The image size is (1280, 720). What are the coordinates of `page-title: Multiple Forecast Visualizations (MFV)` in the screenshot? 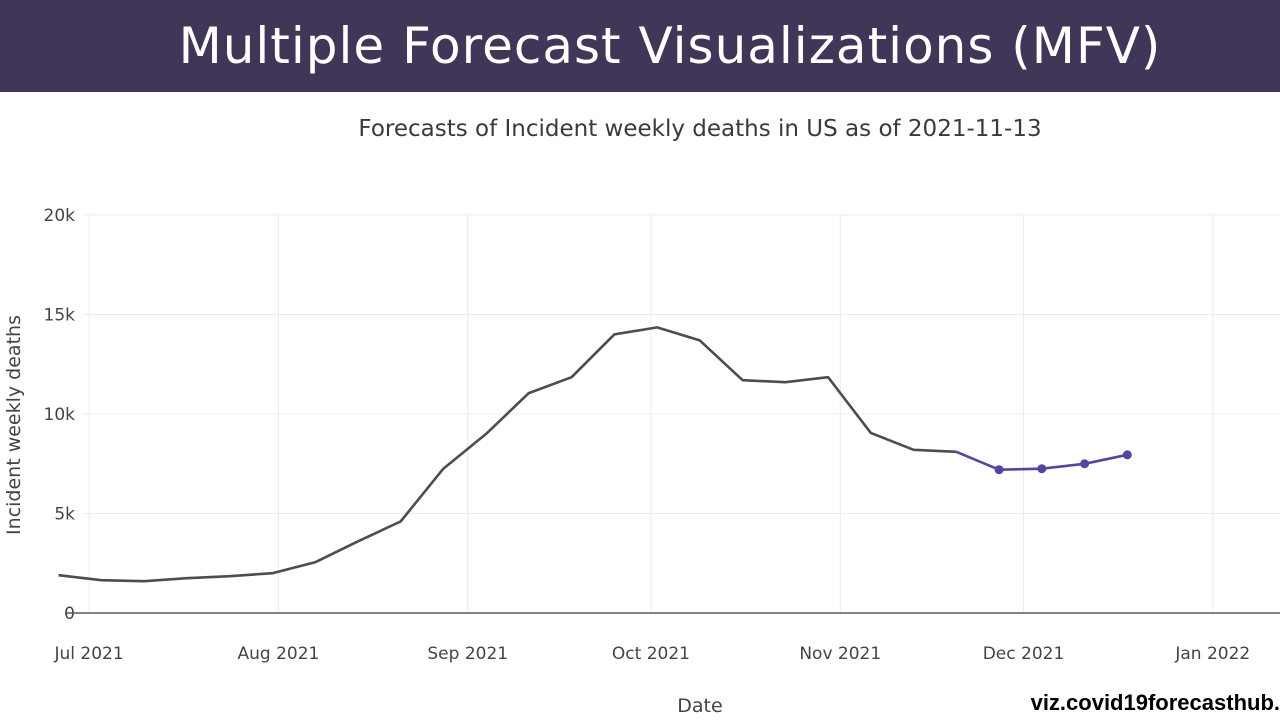 It's located at (670, 46).